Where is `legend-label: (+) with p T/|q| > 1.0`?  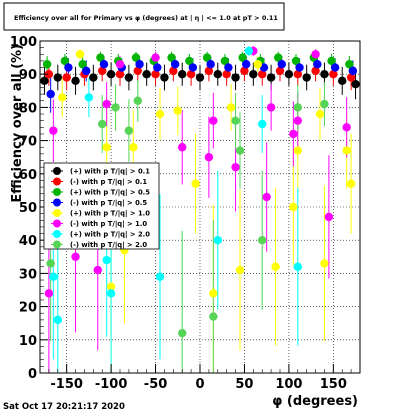 legend-label: (+) with p T/|q| > 1.0 is located at coordinates (110, 214).